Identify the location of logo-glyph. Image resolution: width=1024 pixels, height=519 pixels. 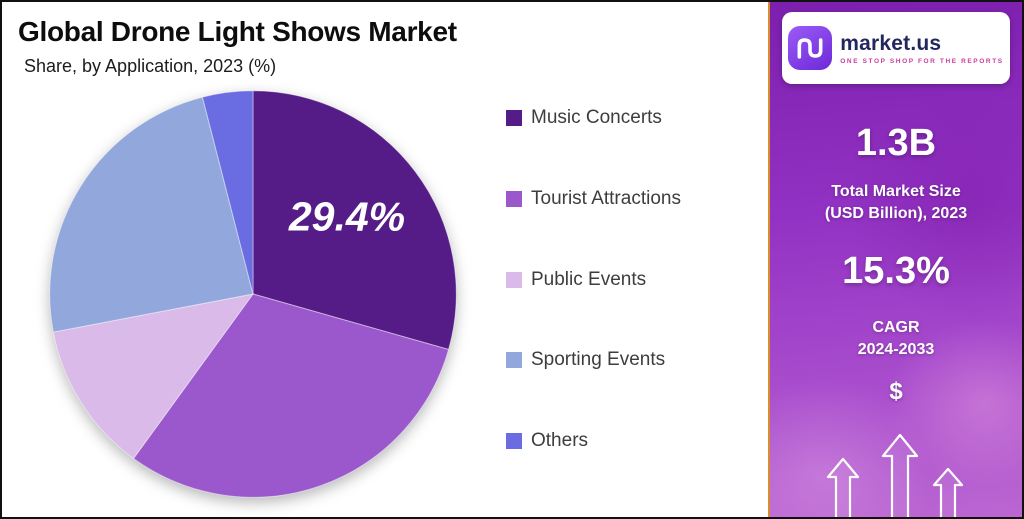
(810, 48).